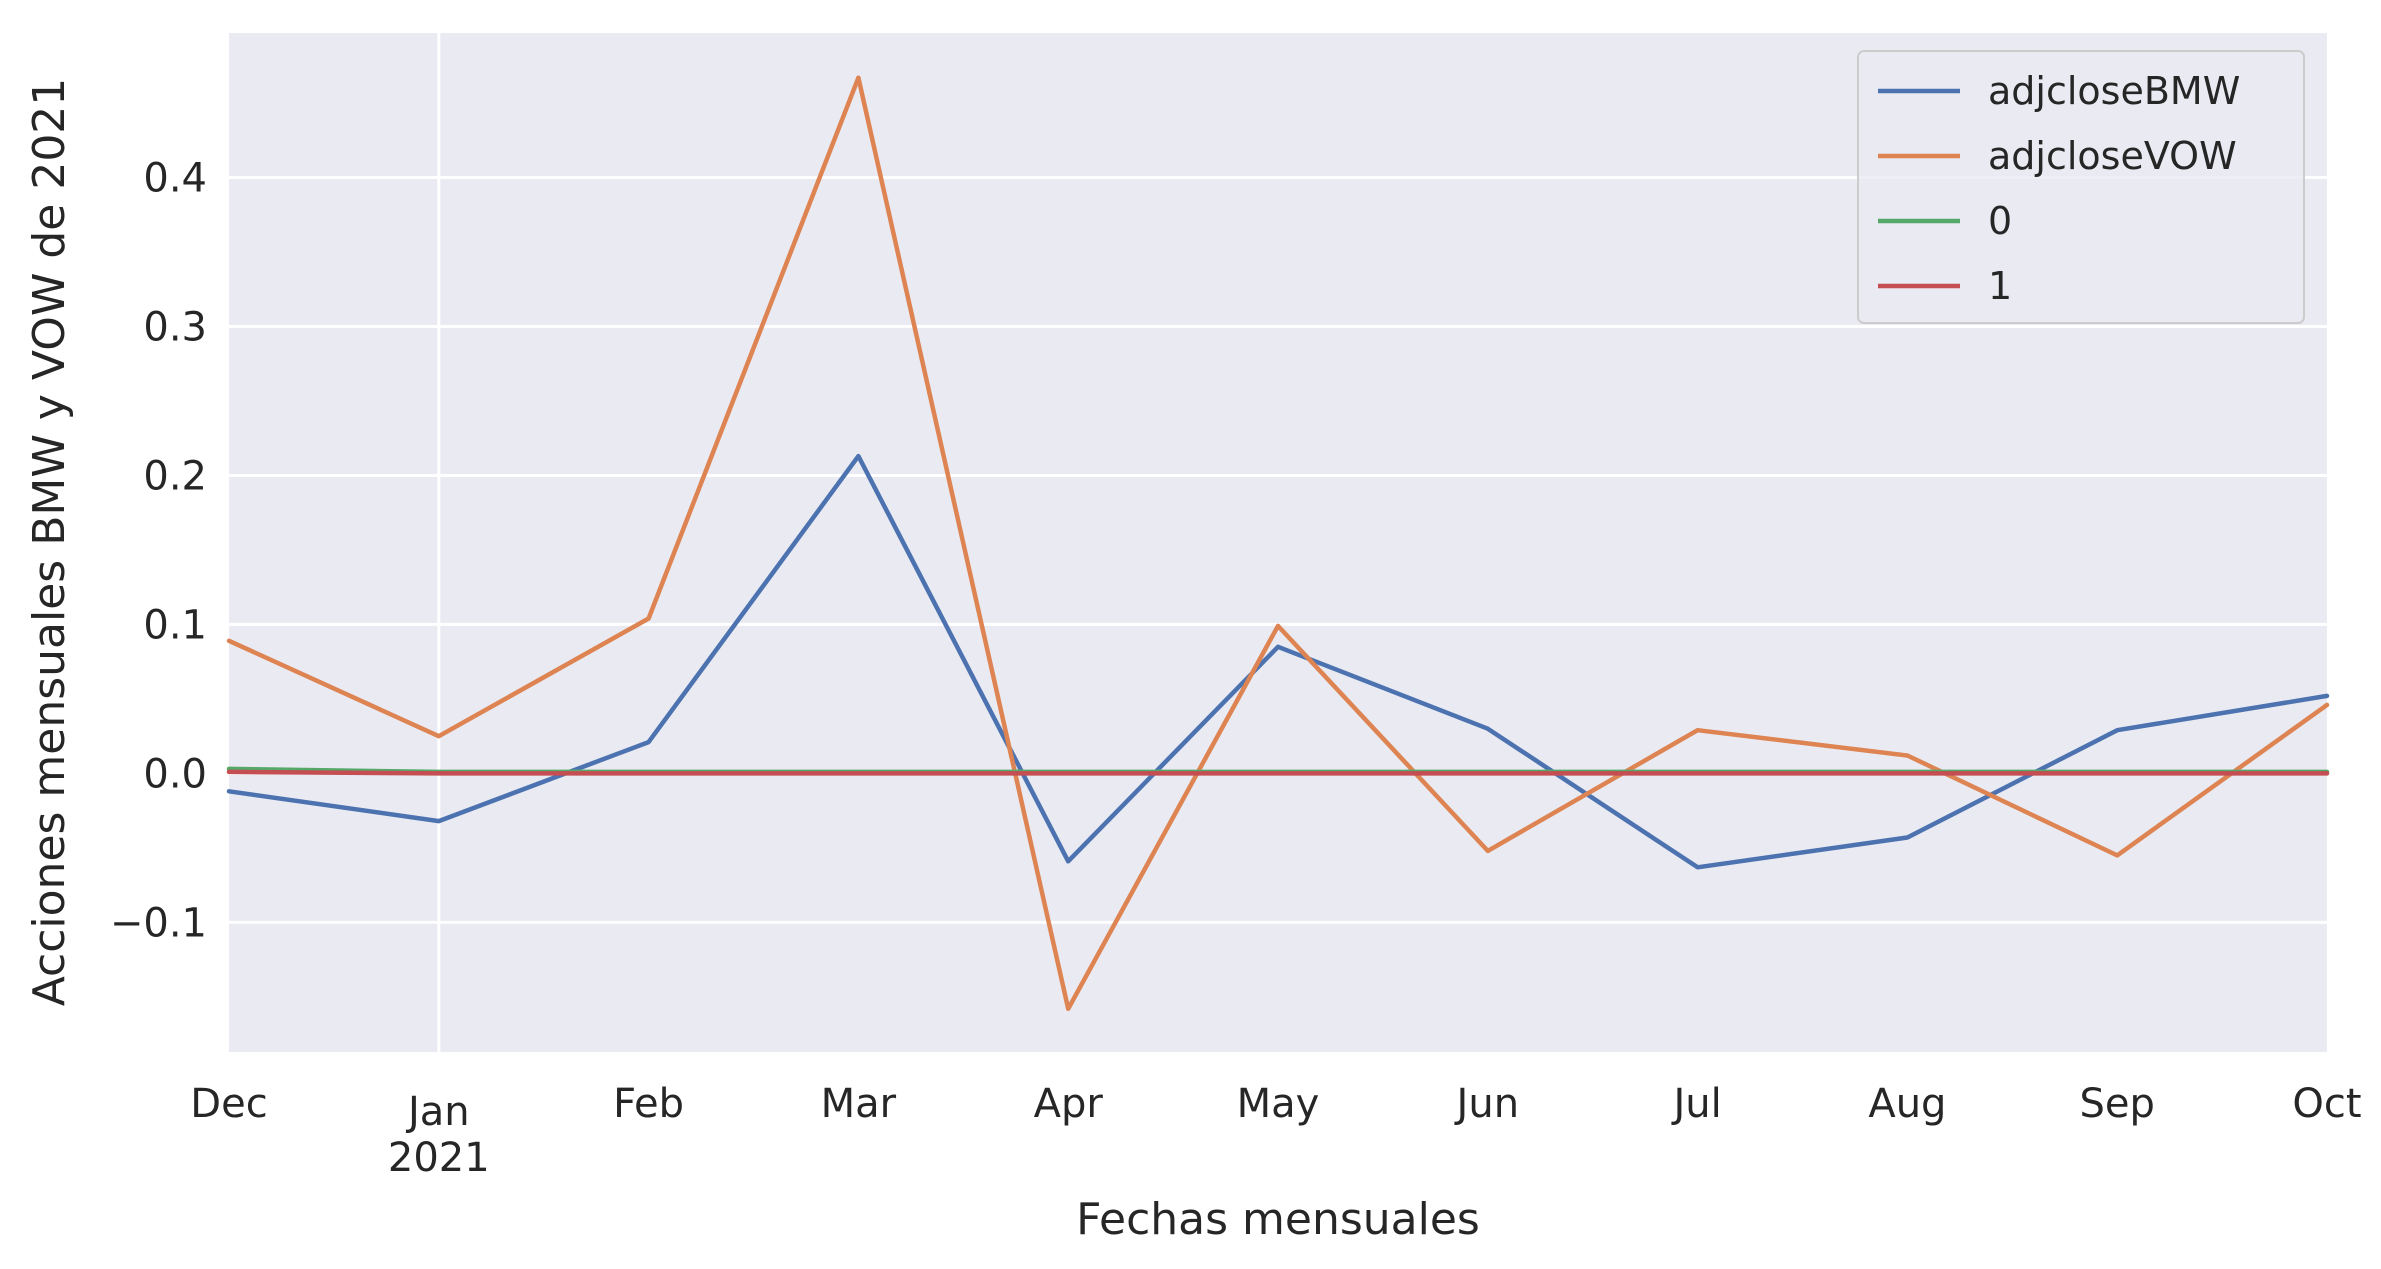 The height and width of the screenshot is (1269, 2381). I want to click on x-tick-label: Sep, so click(2117, 1104).